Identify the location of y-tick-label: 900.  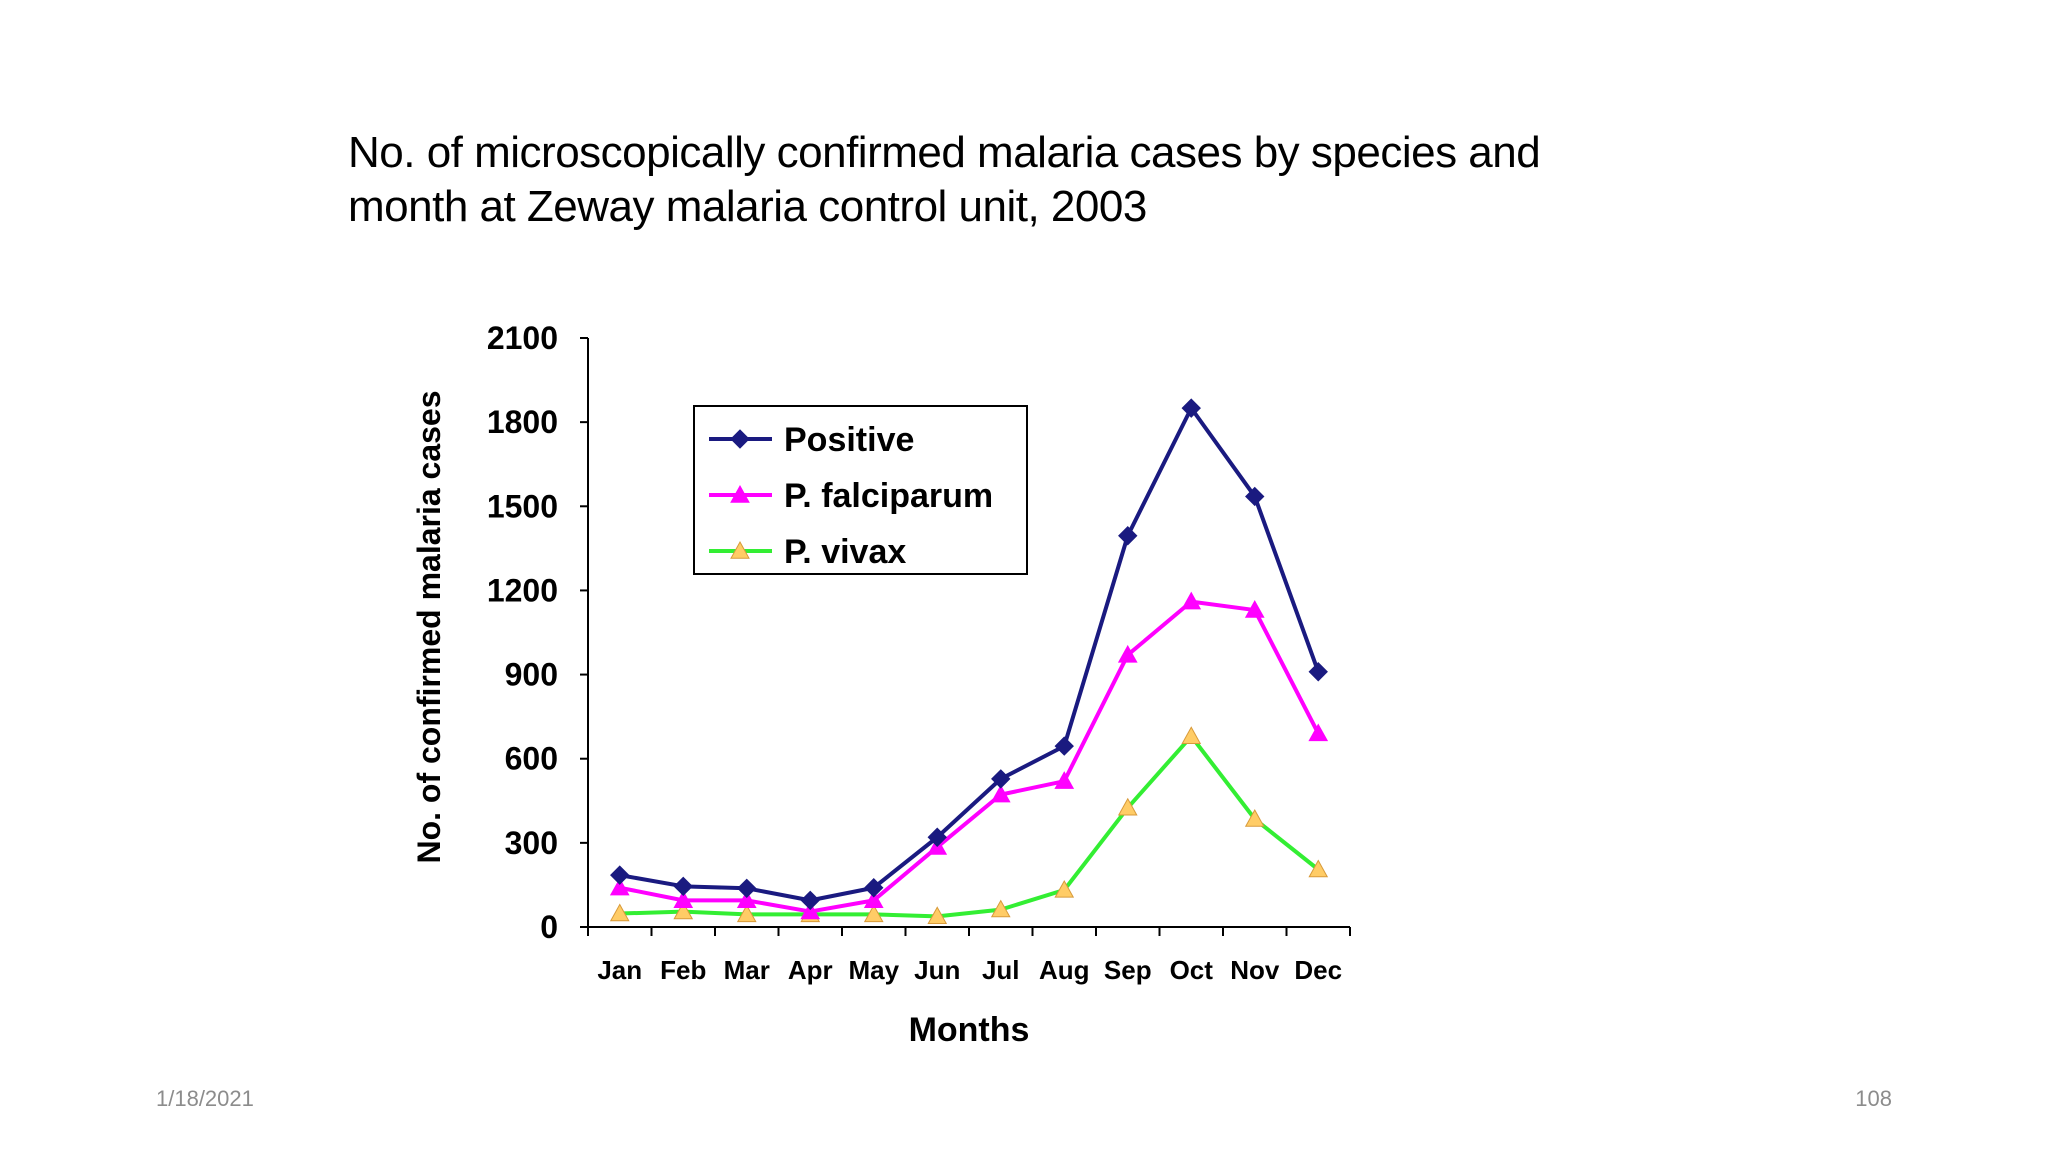
(531, 675).